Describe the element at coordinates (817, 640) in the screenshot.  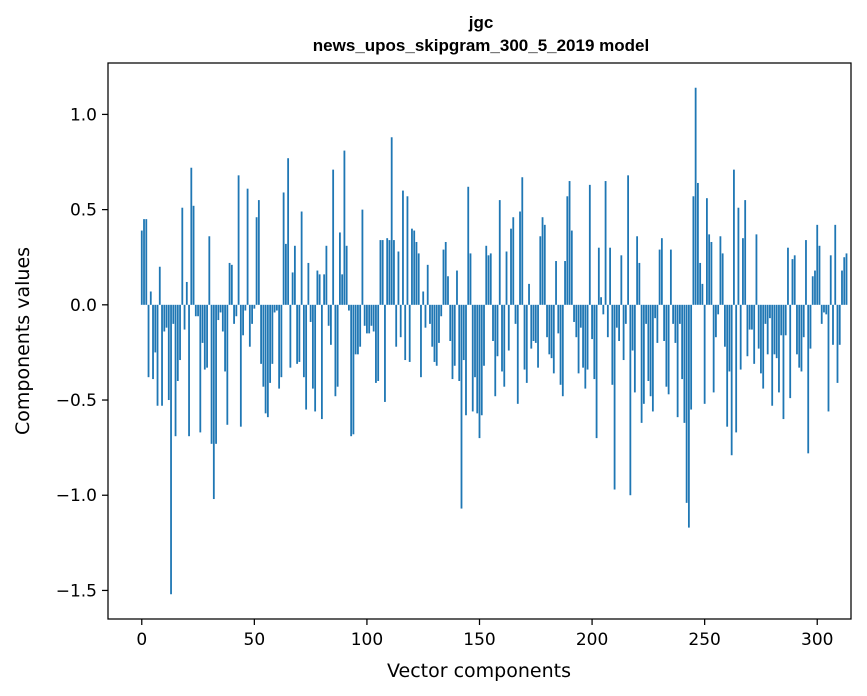
I see `x-tick-label: 300` at that location.